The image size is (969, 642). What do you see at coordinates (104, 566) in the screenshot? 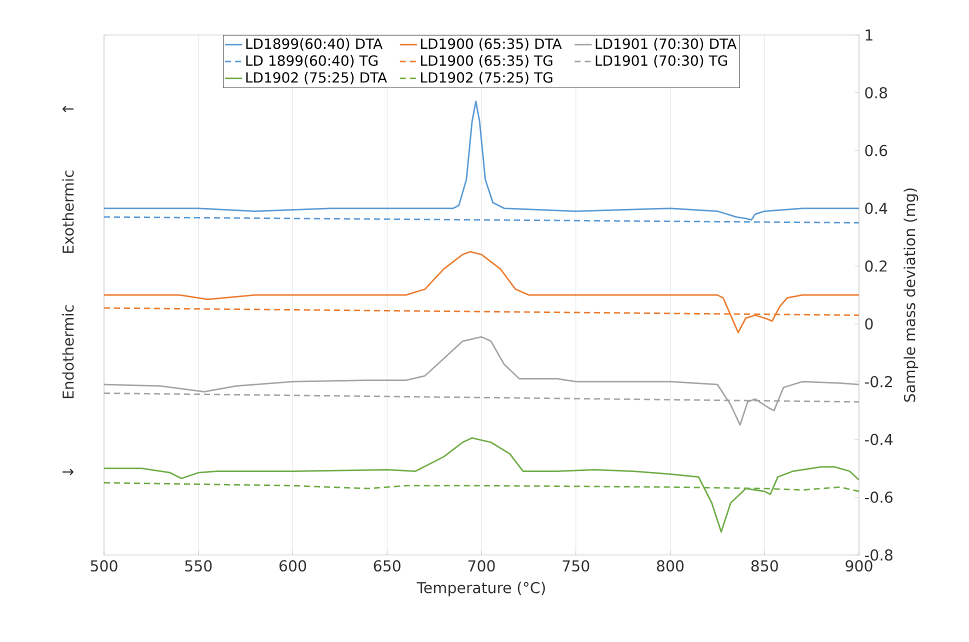
I see `x-tick-label: 500` at bounding box center [104, 566].